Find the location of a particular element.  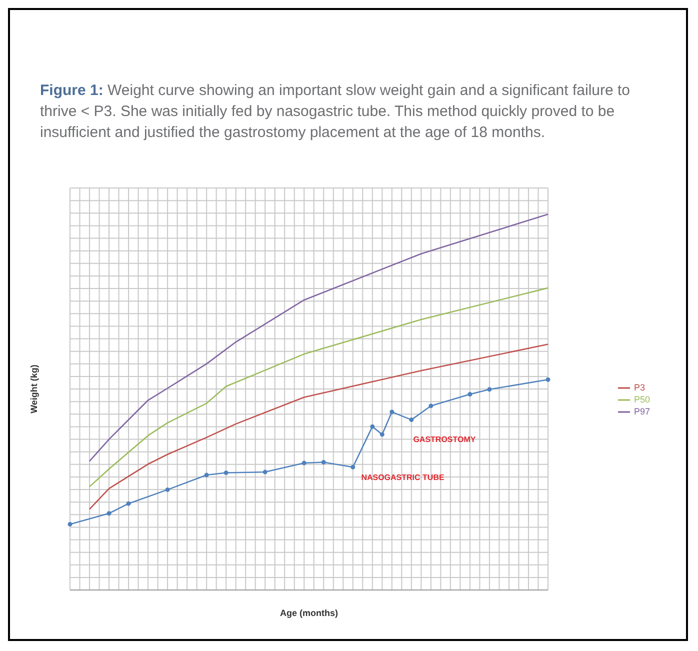

x-axis-title: Age (months) is located at coordinates (309, 613).